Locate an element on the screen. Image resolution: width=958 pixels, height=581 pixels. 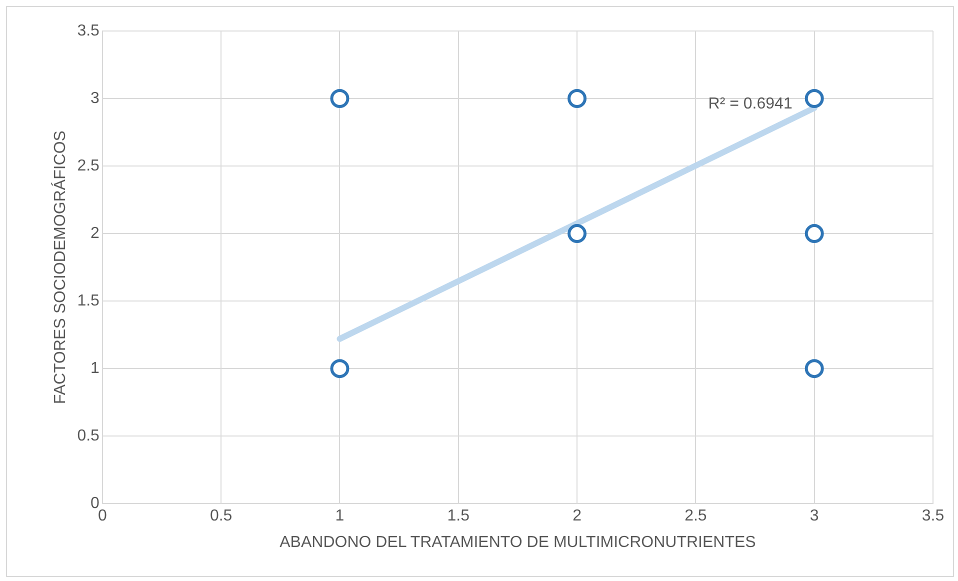
y-tick-label: 0 is located at coordinates (95, 503).